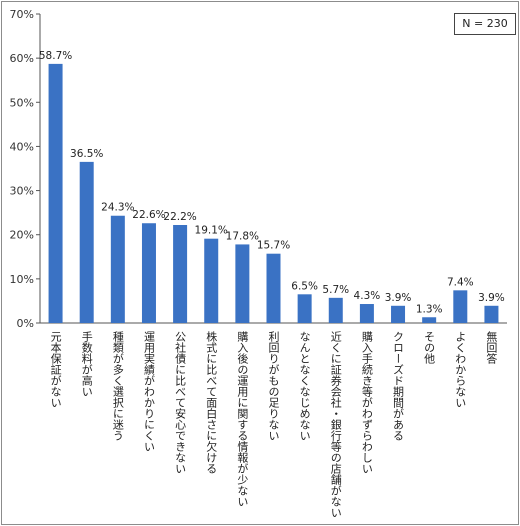 This screenshot has height=526, width=520. I want to click on sample-size-badge: N = 230, so click(485, 24).